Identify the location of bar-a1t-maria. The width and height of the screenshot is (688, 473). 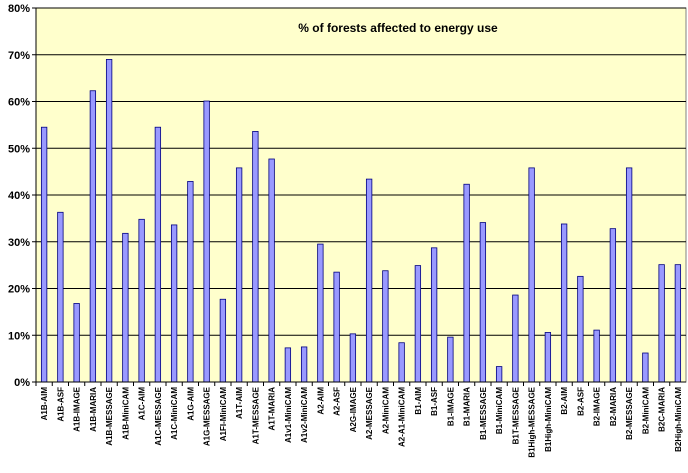
(271, 270).